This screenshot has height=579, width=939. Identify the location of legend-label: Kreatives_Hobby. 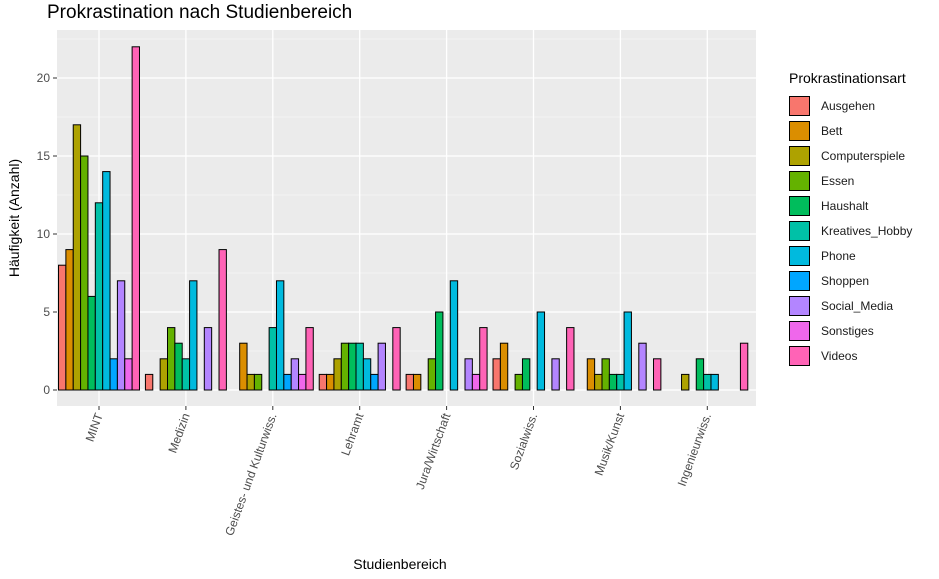
(867, 230).